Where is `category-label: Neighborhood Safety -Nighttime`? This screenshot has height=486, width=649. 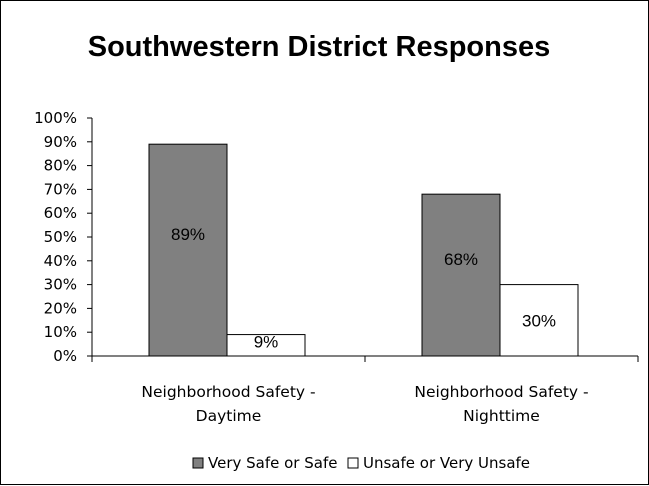 category-label: Neighborhood Safety -Nighttime is located at coordinates (501, 404).